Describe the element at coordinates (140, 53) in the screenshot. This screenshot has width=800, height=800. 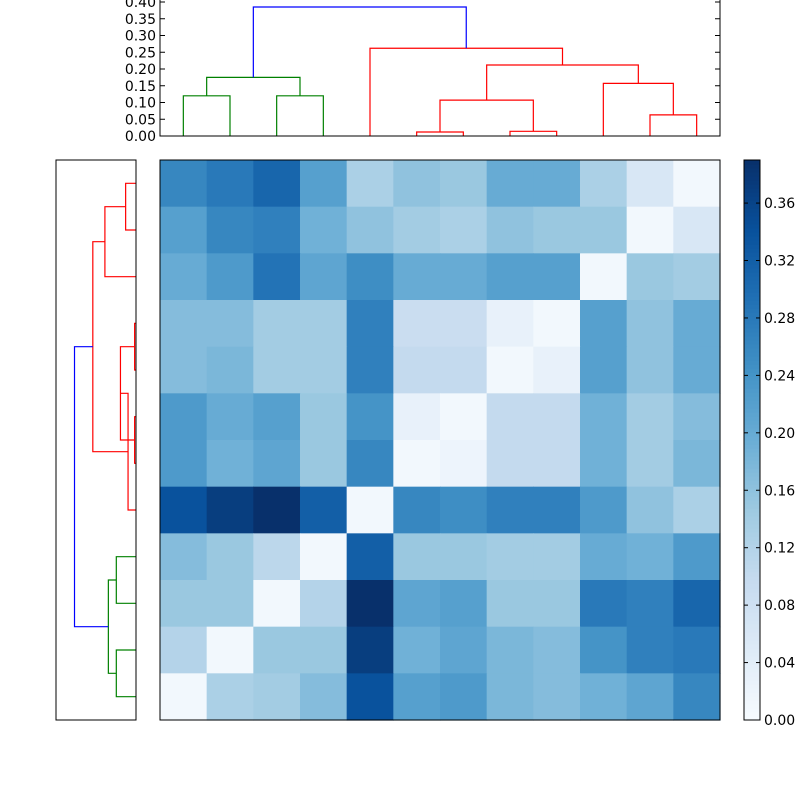
I see `top-dendrogram-tick-label: 0.25` at that location.